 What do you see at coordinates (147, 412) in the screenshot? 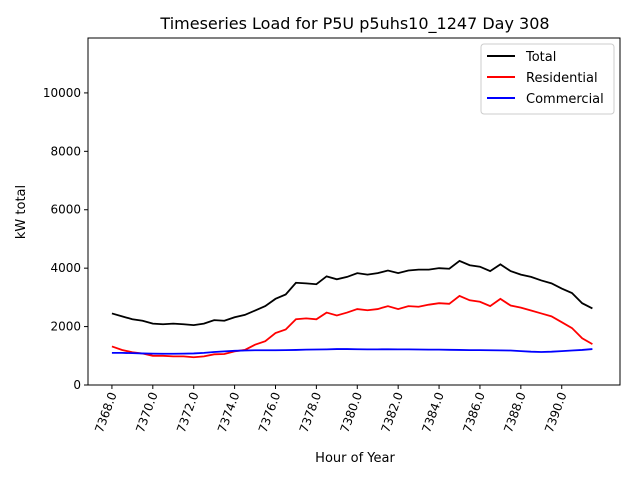
I see `x-tick-label: 7370.0` at bounding box center [147, 412].